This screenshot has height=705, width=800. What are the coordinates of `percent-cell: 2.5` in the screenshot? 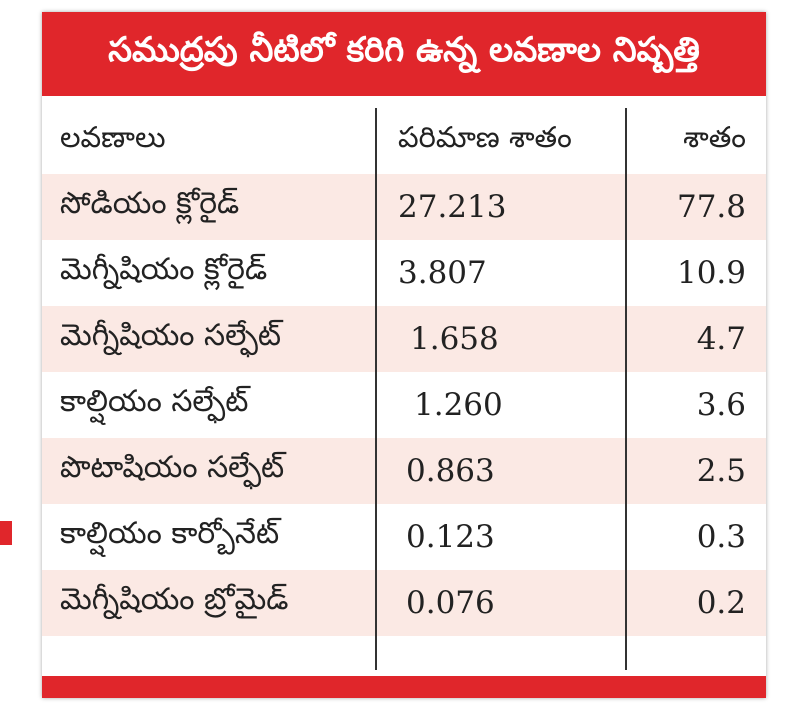 It's located at (721, 471).